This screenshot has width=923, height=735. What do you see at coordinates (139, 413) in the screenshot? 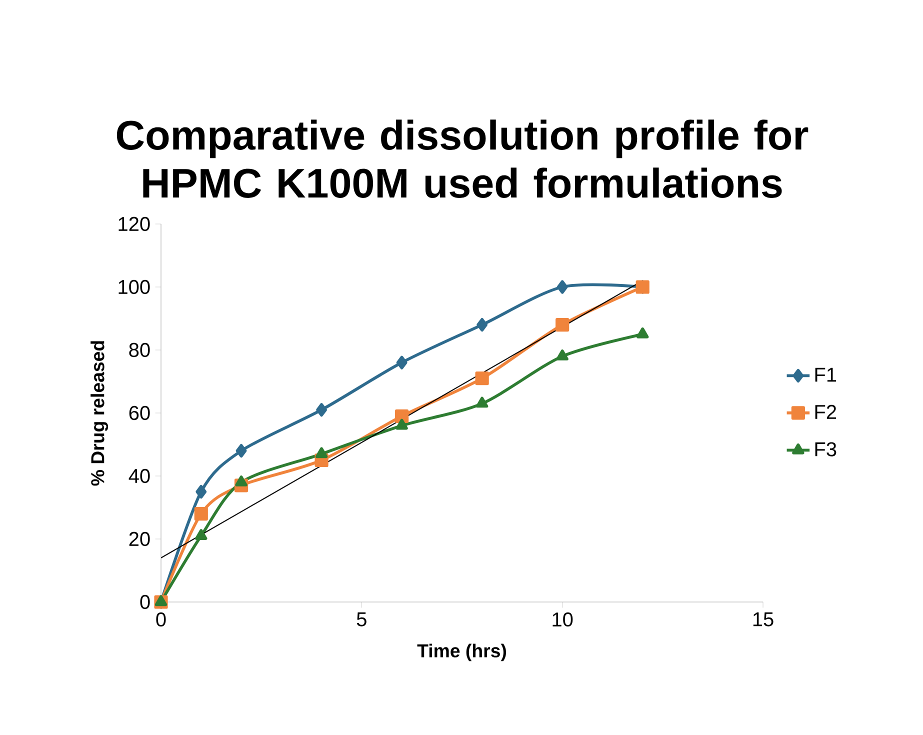
I see `y-tick-label: 60` at bounding box center [139, 413].